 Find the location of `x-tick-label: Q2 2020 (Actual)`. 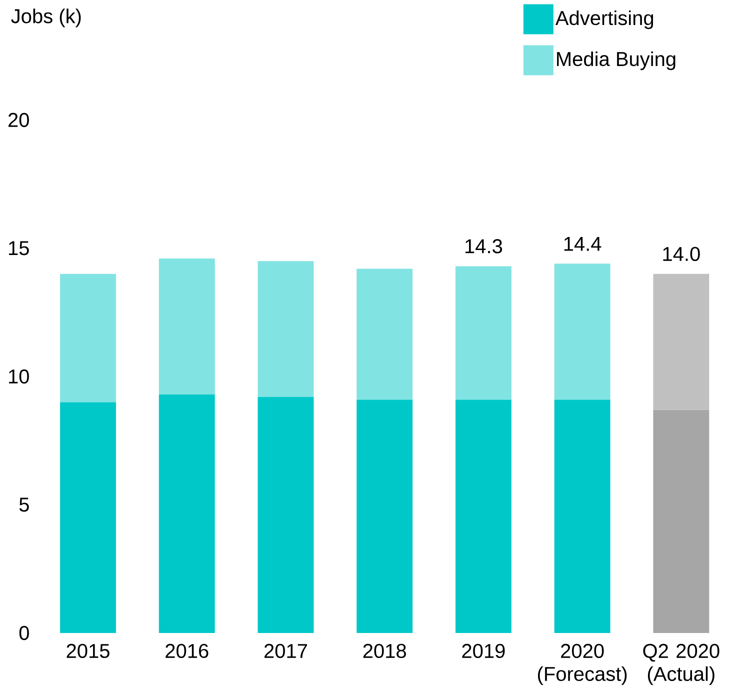

x-tick-label: Q2 2020 (Actual) is located at coordinates (681, 664).